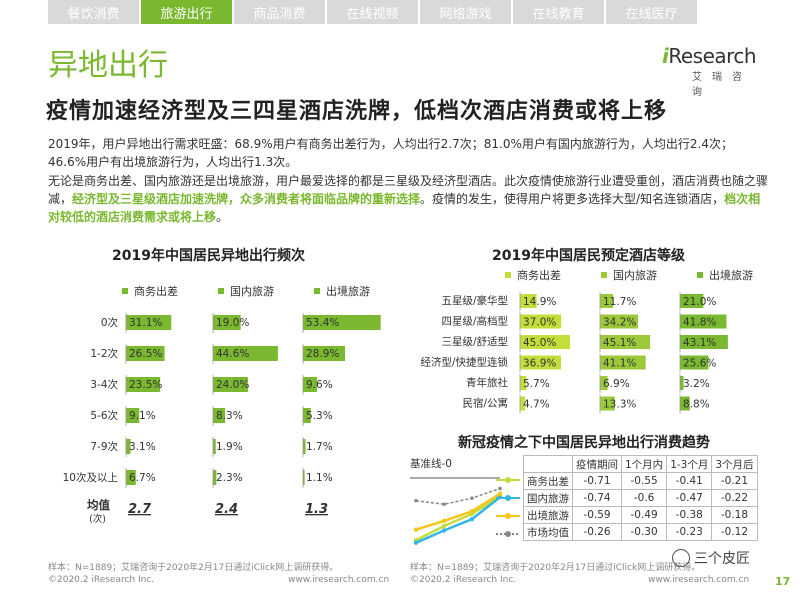 The image size is (800, 600). What do you see at coordinates (548, 515) in the screenshot?
I see `row-label: 出境旅游` at bounding box center [548, 515].